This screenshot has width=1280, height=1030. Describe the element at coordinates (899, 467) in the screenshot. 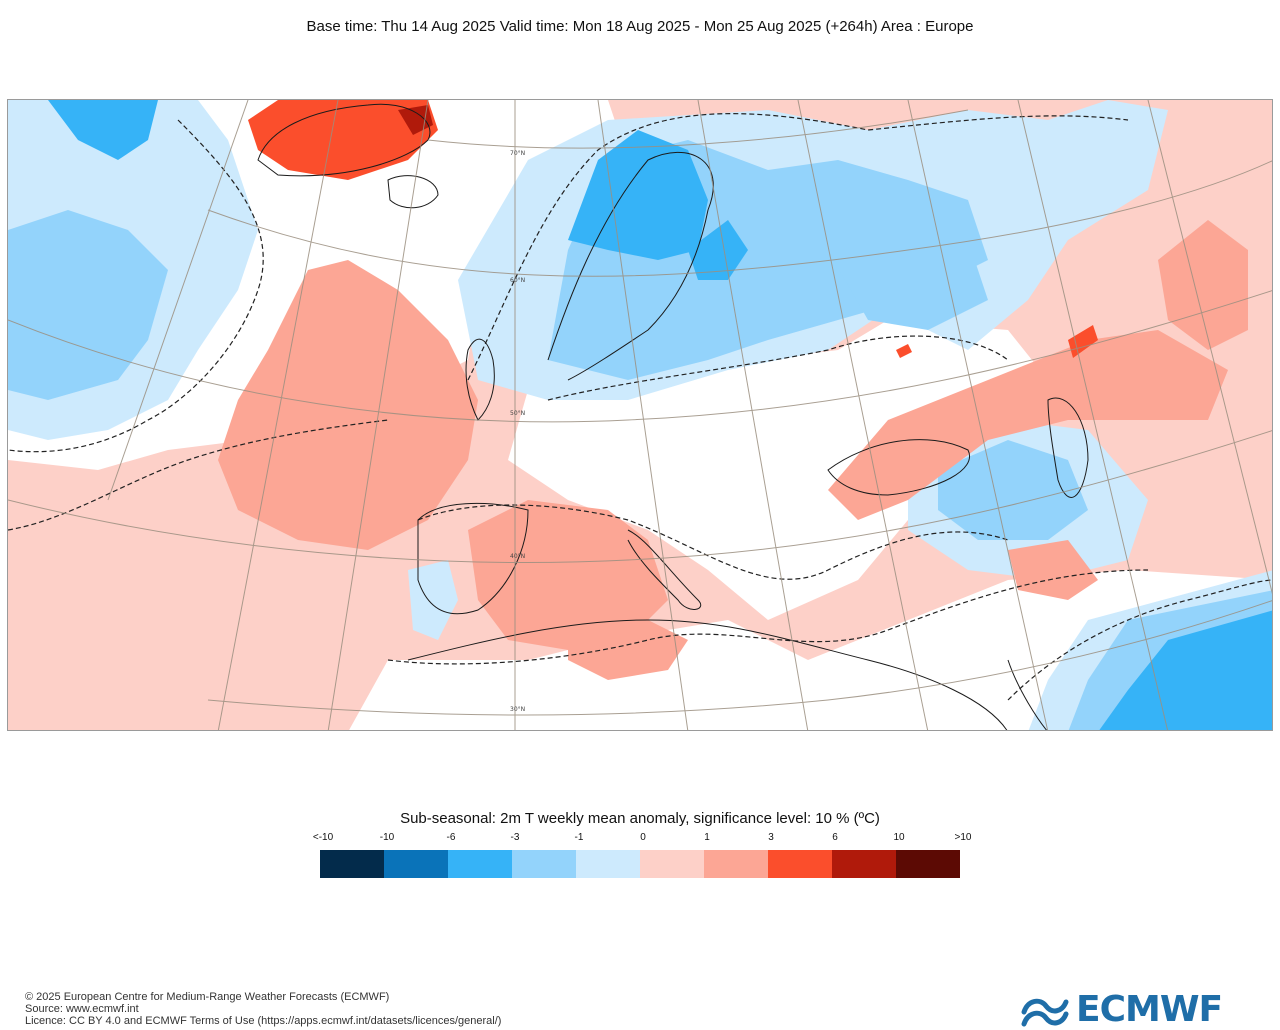

I see `coast-black-sea` at that location.